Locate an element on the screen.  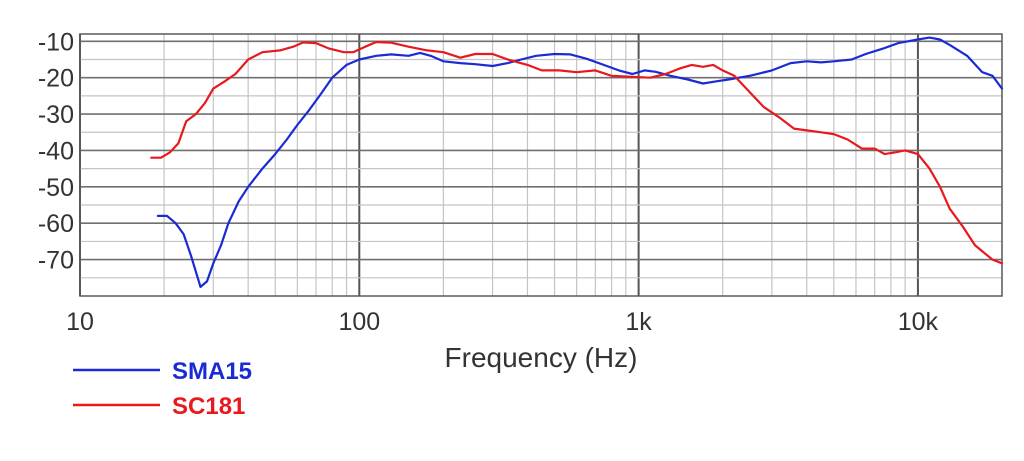
y-tick-label: -70 is located at coordinates (56, 261).